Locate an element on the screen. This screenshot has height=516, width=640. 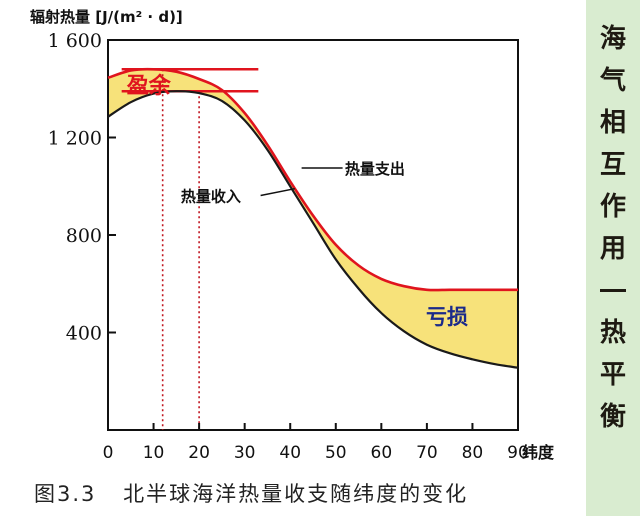
y-tick-label: 400 is located at coordinates (84, 334).